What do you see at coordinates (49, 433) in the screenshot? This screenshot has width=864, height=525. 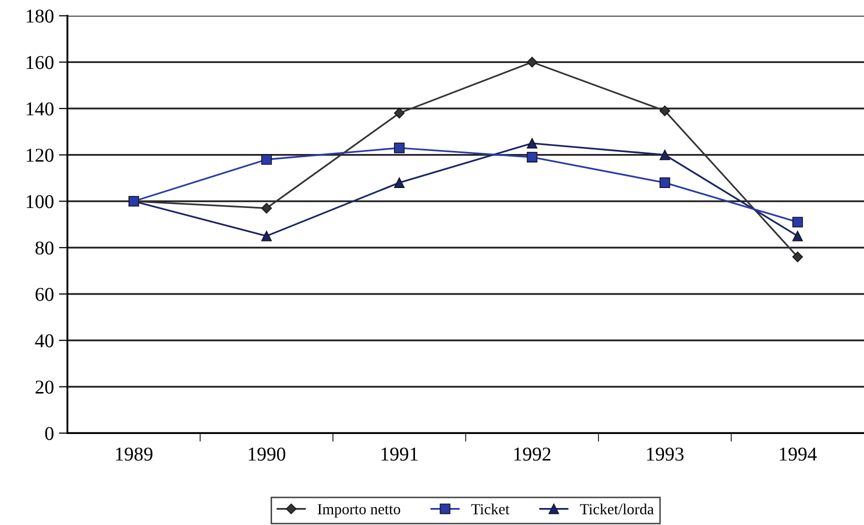 I see `y-tick-label: 0` at bounding box center [49, 433].